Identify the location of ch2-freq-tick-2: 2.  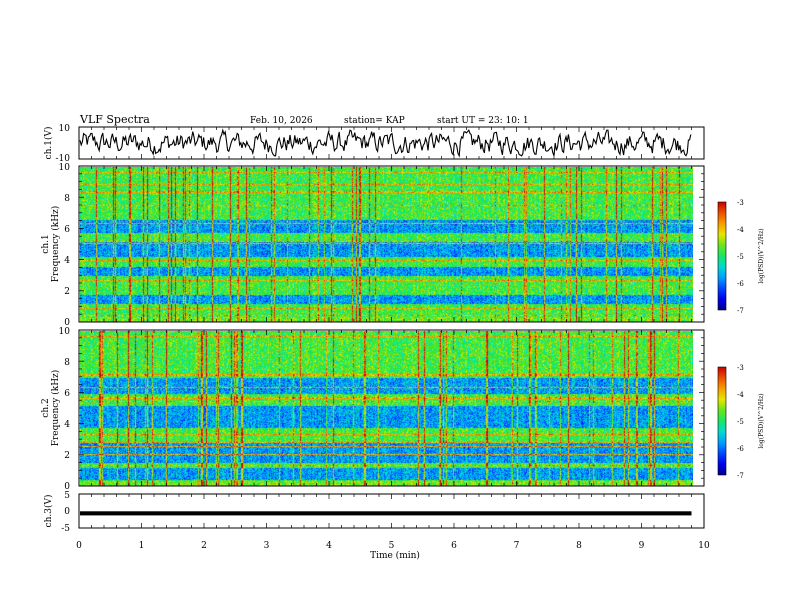
(67, 456).